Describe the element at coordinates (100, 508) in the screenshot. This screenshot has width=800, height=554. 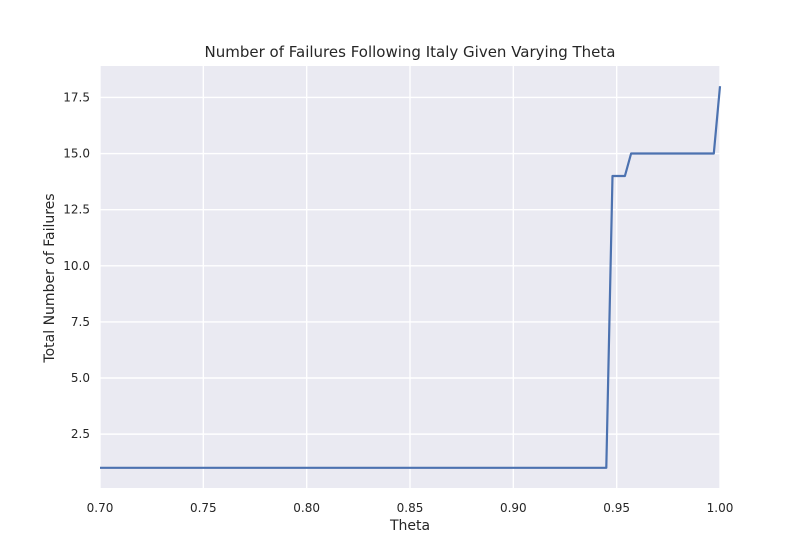
I see `x-tick-label: 0.70` at that location.